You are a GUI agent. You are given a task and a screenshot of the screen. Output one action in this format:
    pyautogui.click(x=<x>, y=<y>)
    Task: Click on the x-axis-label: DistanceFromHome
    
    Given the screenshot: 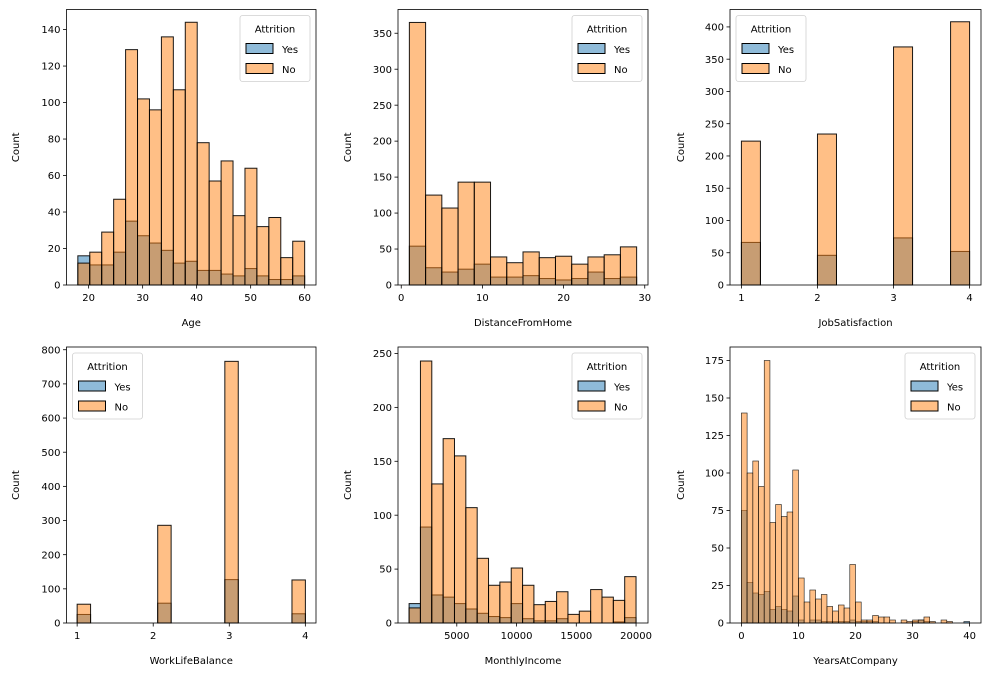 What is the action you would take?
    pyautogui.click(x=523, y=323)
    